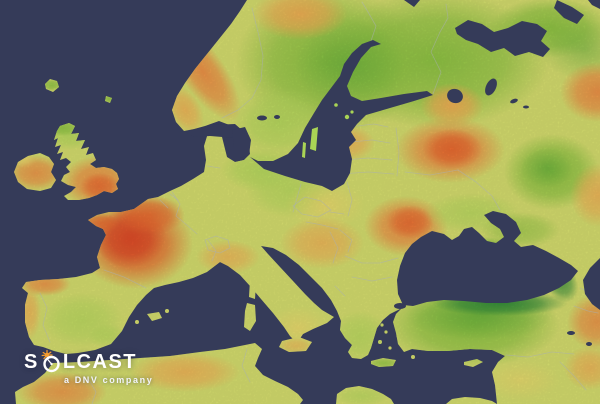 The height and width of the screenshot is (404, 600). Describe the element at coordinates (487, 258) in the screenshot. I see `black-sea` at that location.